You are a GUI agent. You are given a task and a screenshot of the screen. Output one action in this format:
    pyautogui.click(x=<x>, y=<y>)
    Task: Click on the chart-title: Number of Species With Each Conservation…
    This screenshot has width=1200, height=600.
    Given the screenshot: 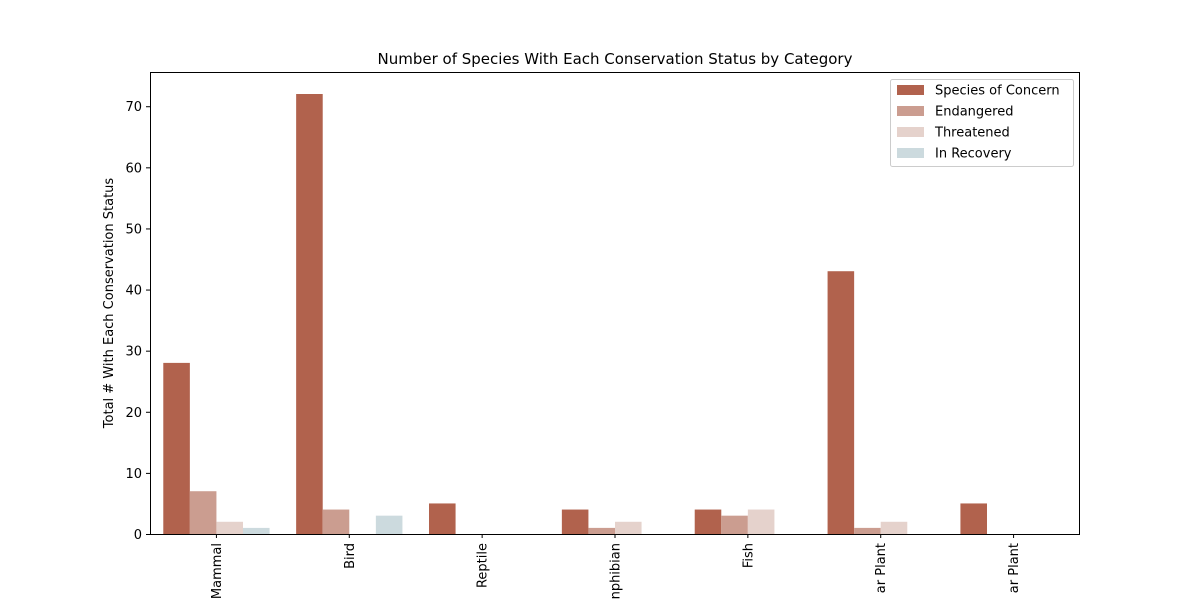 What is the action you would take?
    pyautogui.click(x=615, y=59)
    